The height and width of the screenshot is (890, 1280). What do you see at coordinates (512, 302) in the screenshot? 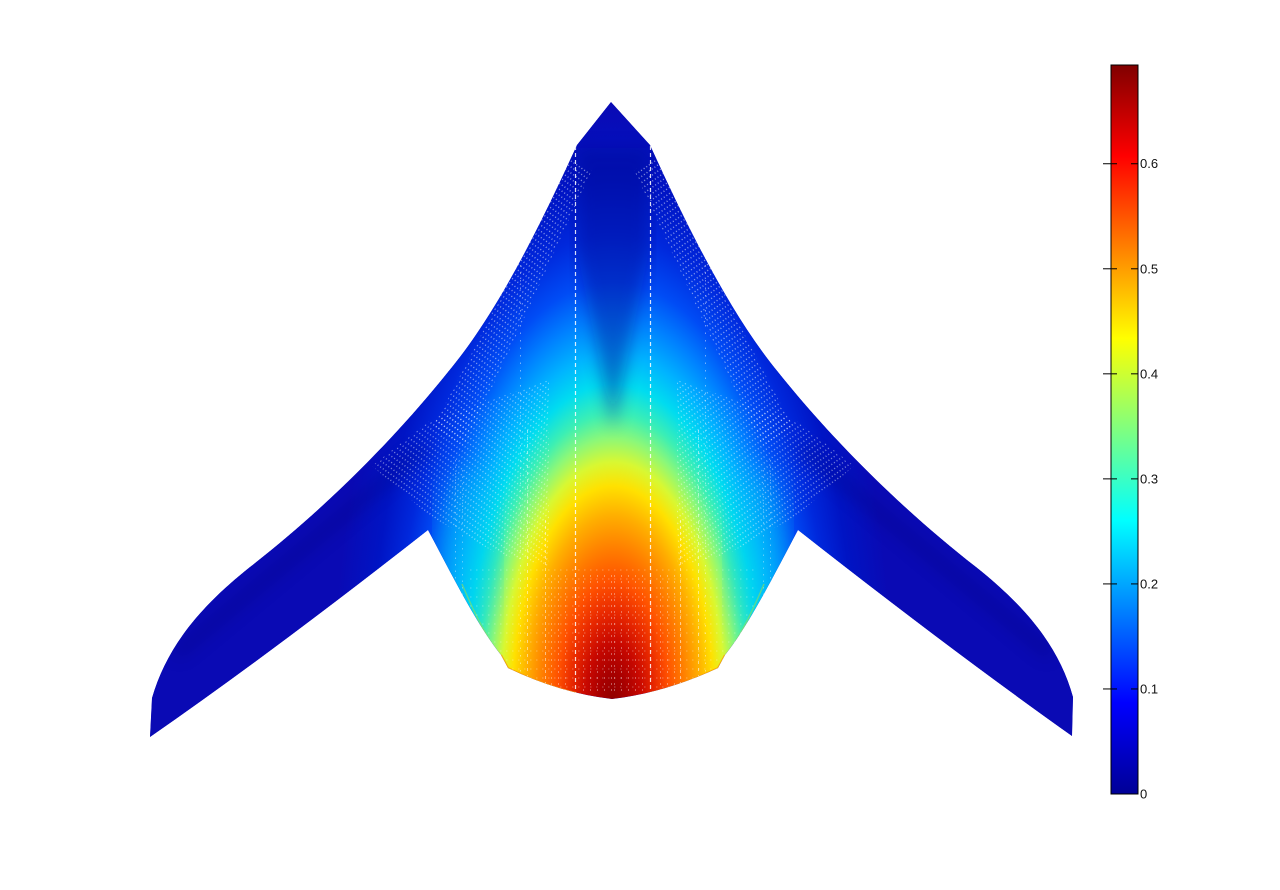
I see `mesh-hatch-leading-edge` at bounding box center [512, 302].